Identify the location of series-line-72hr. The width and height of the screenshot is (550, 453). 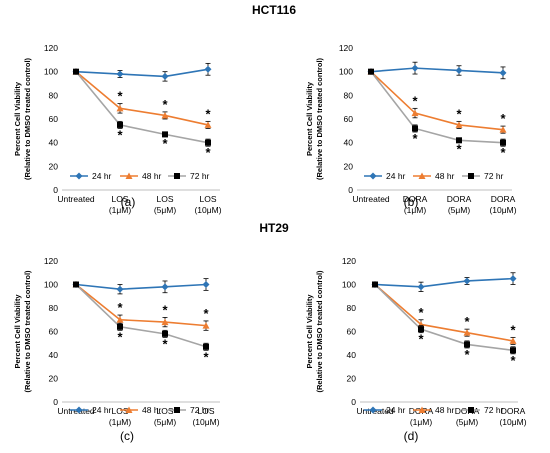
(437, 107).